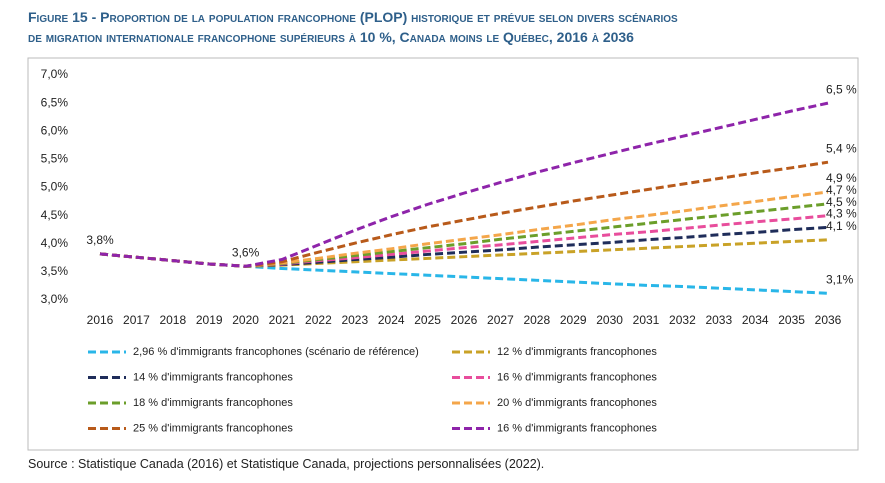 This screenshot has height=483, width=885. Describe the element at coordinates (245, 320) in the screenshot. I see `x-tick-label: 2020` at that location.